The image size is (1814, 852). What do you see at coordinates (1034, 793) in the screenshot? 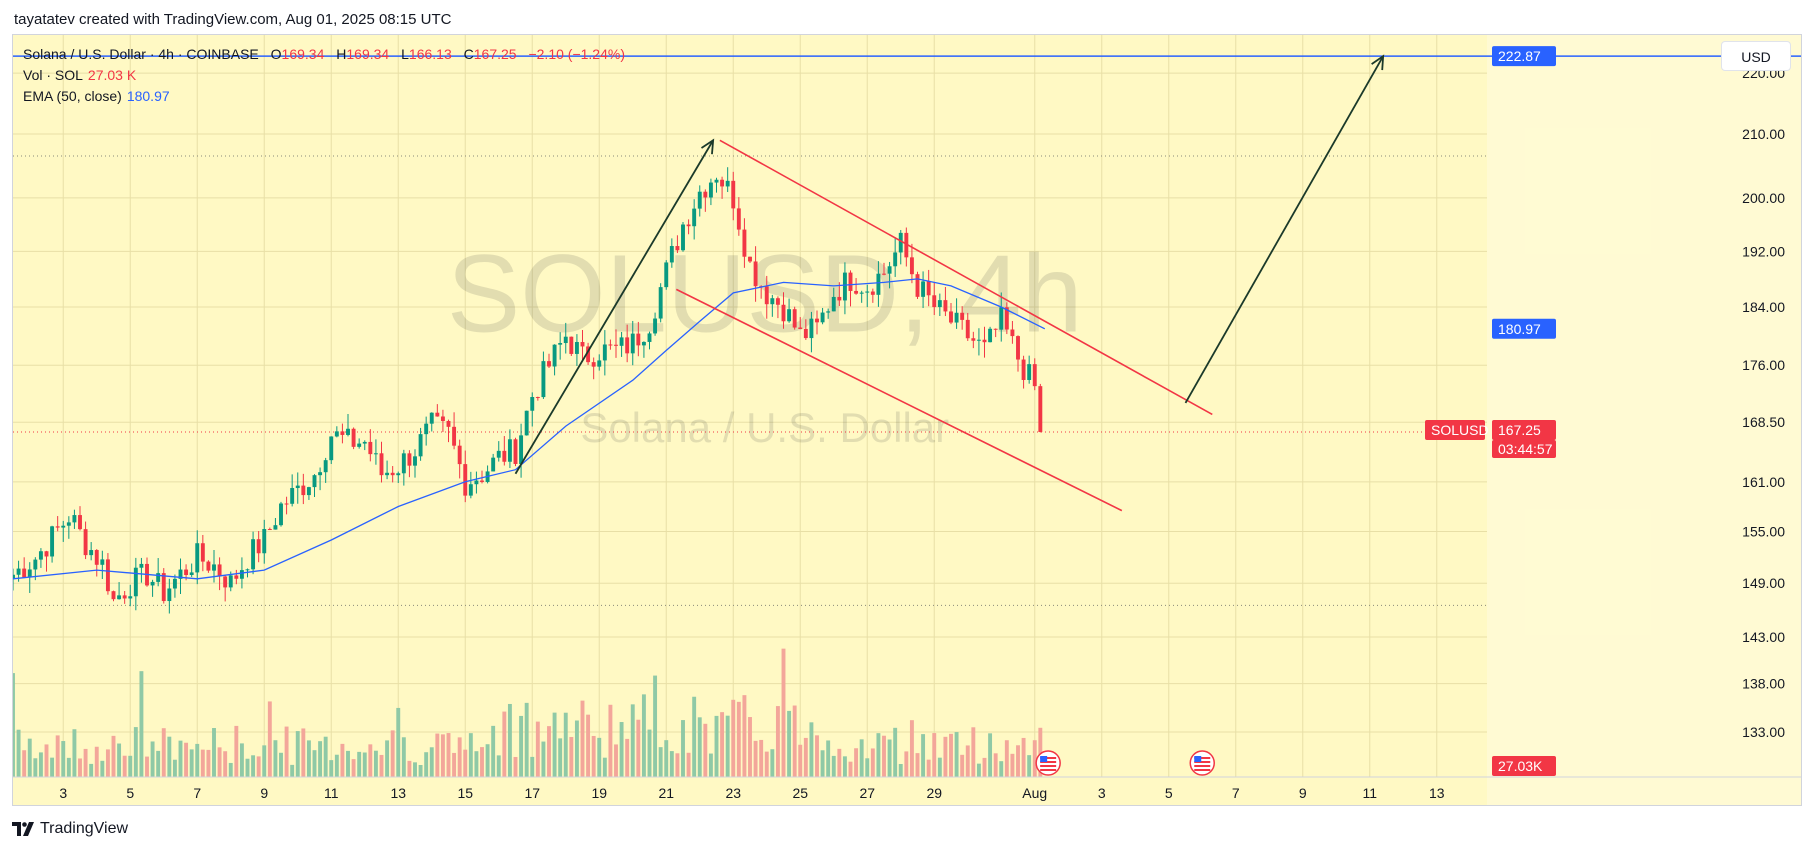
I see `time-tick-label: Aug` at bounding box center [1034, 793].